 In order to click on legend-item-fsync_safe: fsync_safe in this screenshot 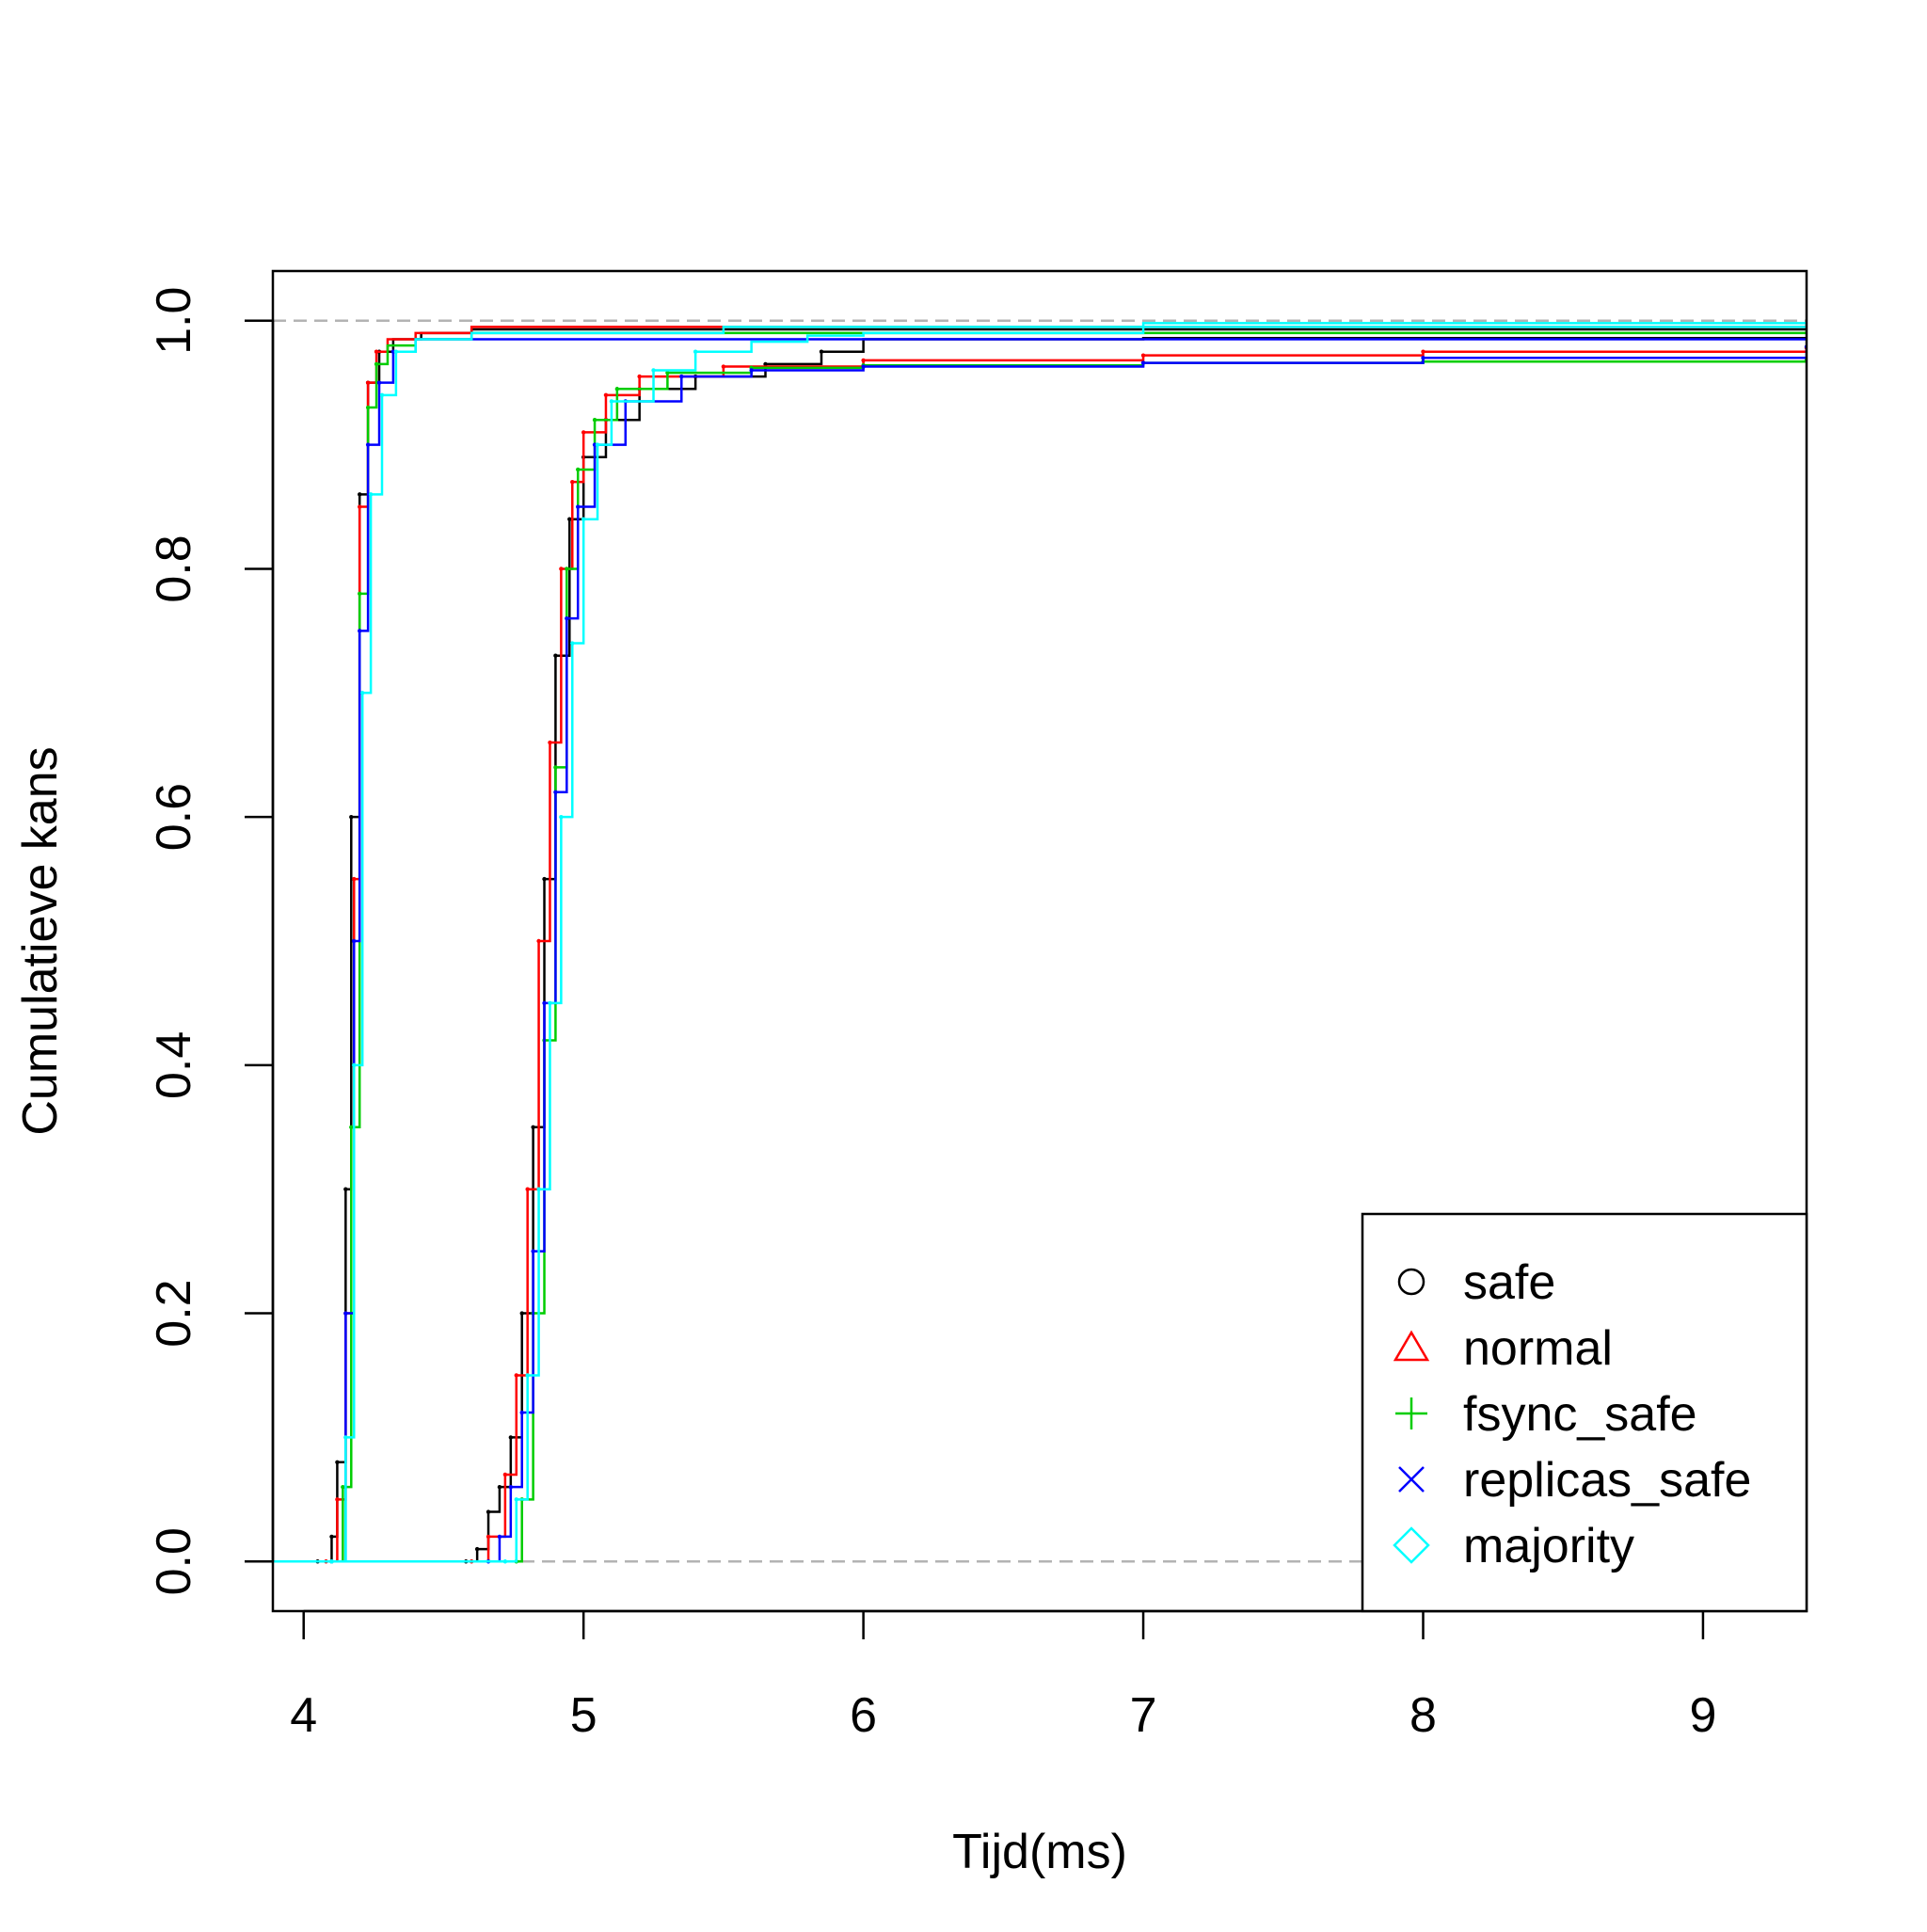, I will do `click(1546, 1414)`.